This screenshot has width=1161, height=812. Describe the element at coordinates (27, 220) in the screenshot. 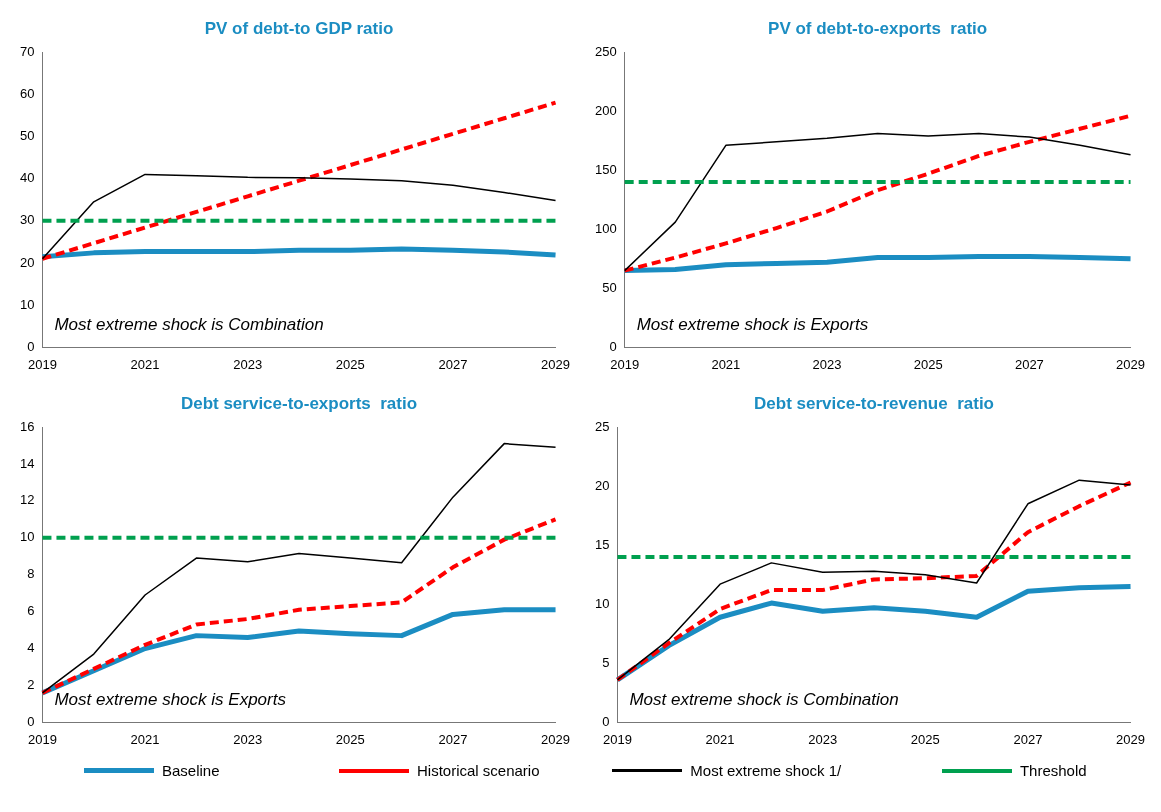

I see `y-tick-label: 30` at that location.